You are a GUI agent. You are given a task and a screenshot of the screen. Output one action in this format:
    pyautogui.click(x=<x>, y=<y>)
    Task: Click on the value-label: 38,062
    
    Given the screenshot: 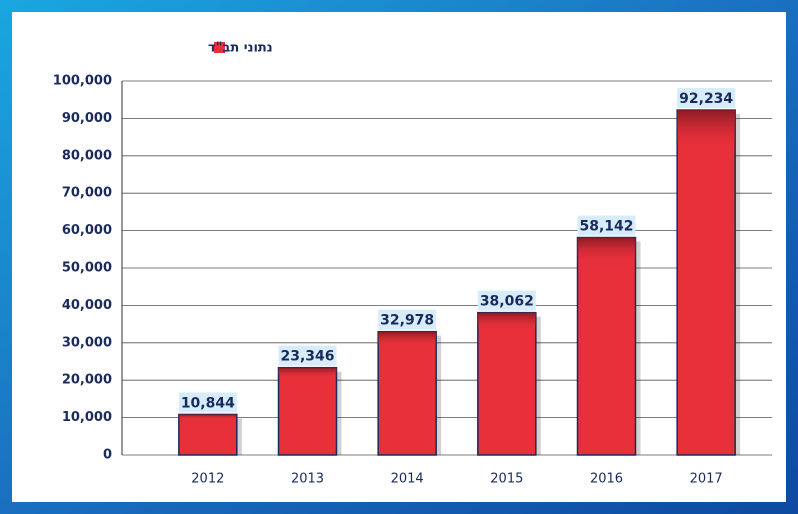 What is the action you would take?
    pyautogui.click(x=507, y=302)
    